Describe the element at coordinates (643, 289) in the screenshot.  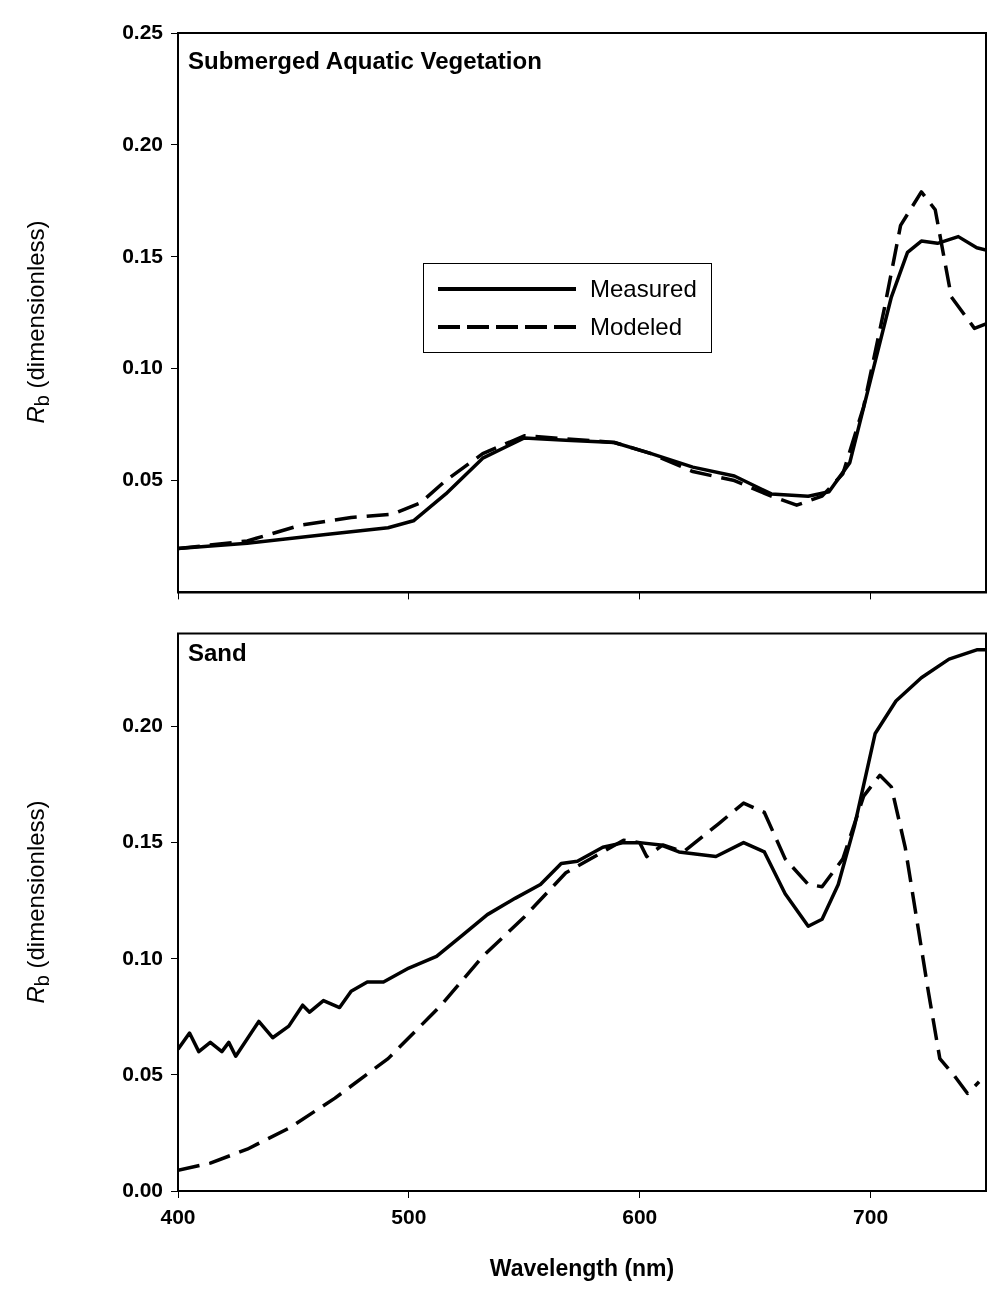
I see `legend-label: Measured` at that location.